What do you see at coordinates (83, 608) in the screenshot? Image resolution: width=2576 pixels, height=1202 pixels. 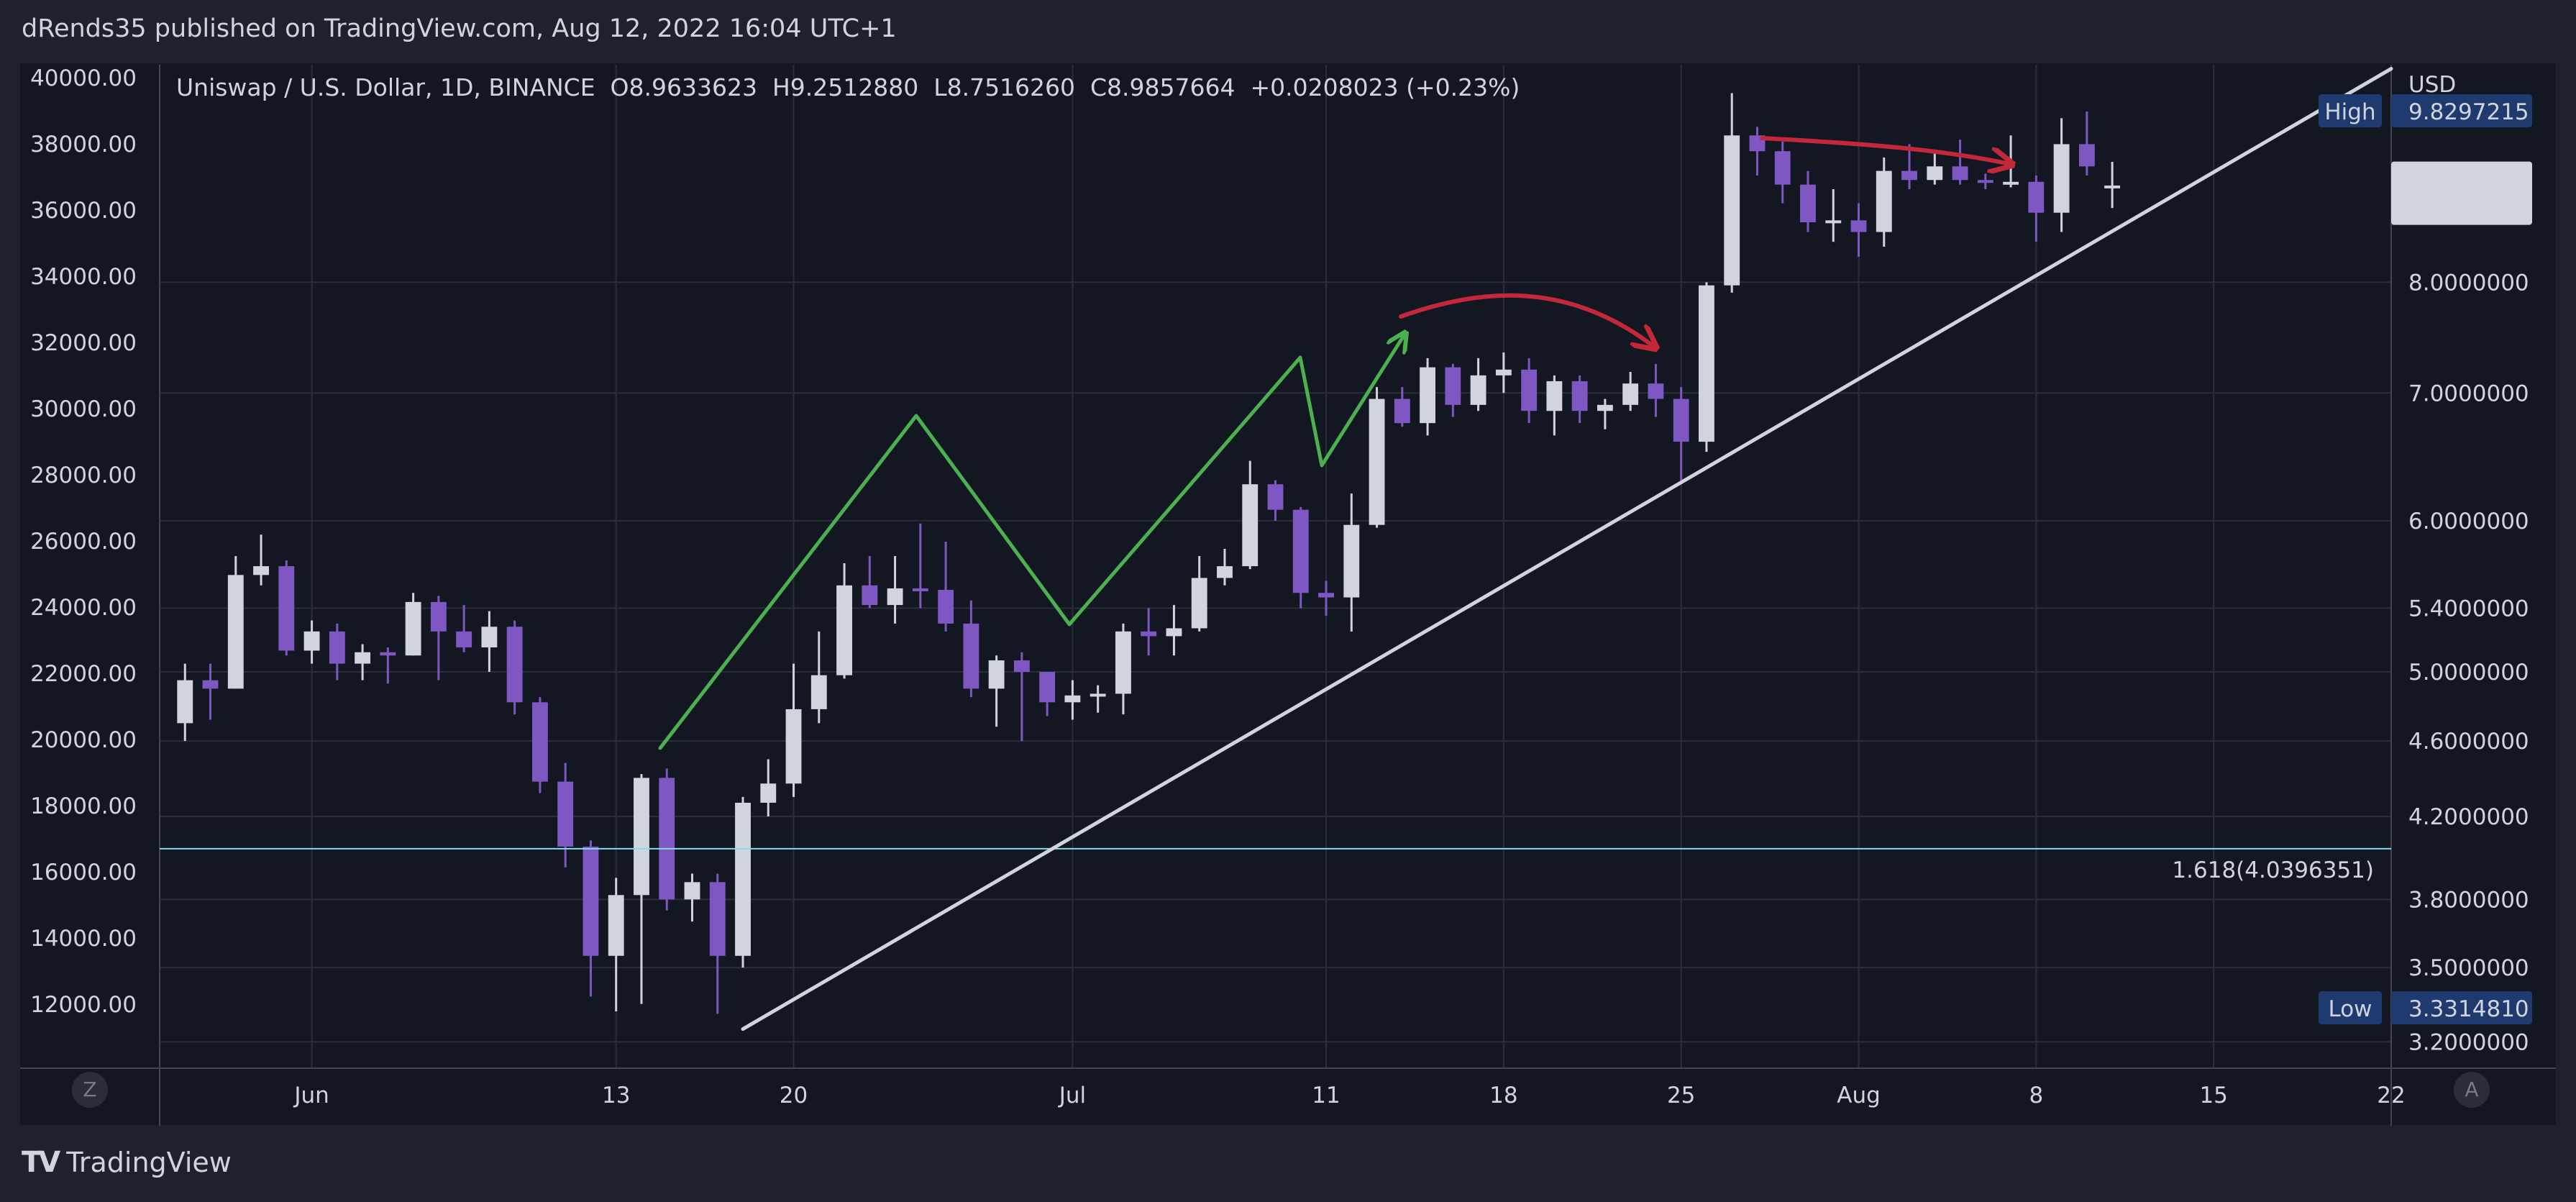 I see `left-axis-tick-label: 24000.00` at bounding box center [83, 608].